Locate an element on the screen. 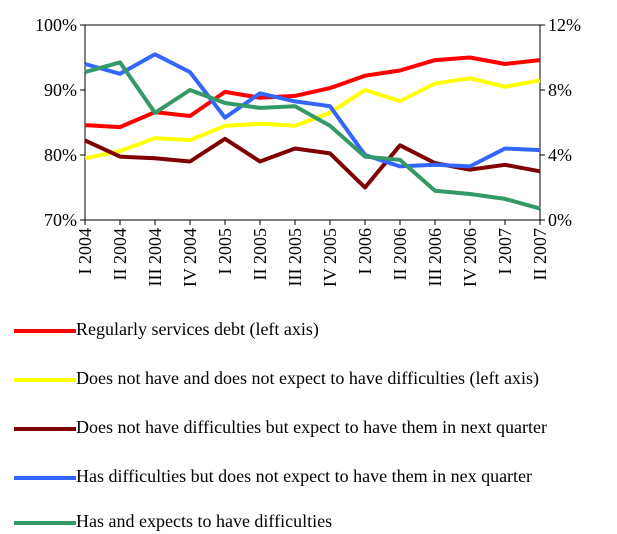 Image resolution: width=617 pixels, height=534 pixels. y-tick-label: 100% is located at coordinates (56, 25).